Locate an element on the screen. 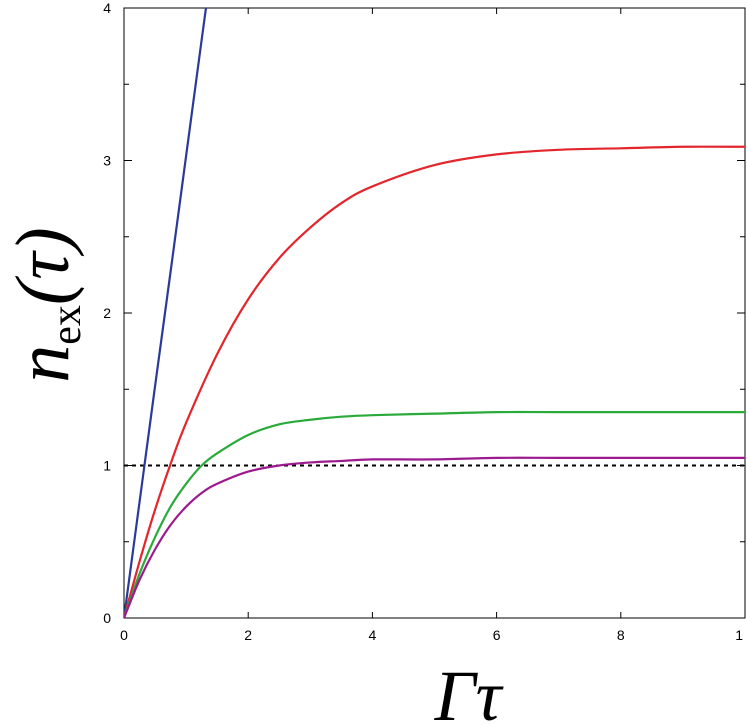 Image resolution: width=747 pixels, height=726 pixels. x-tick-label: 6 is located at coordinates (497, 635).